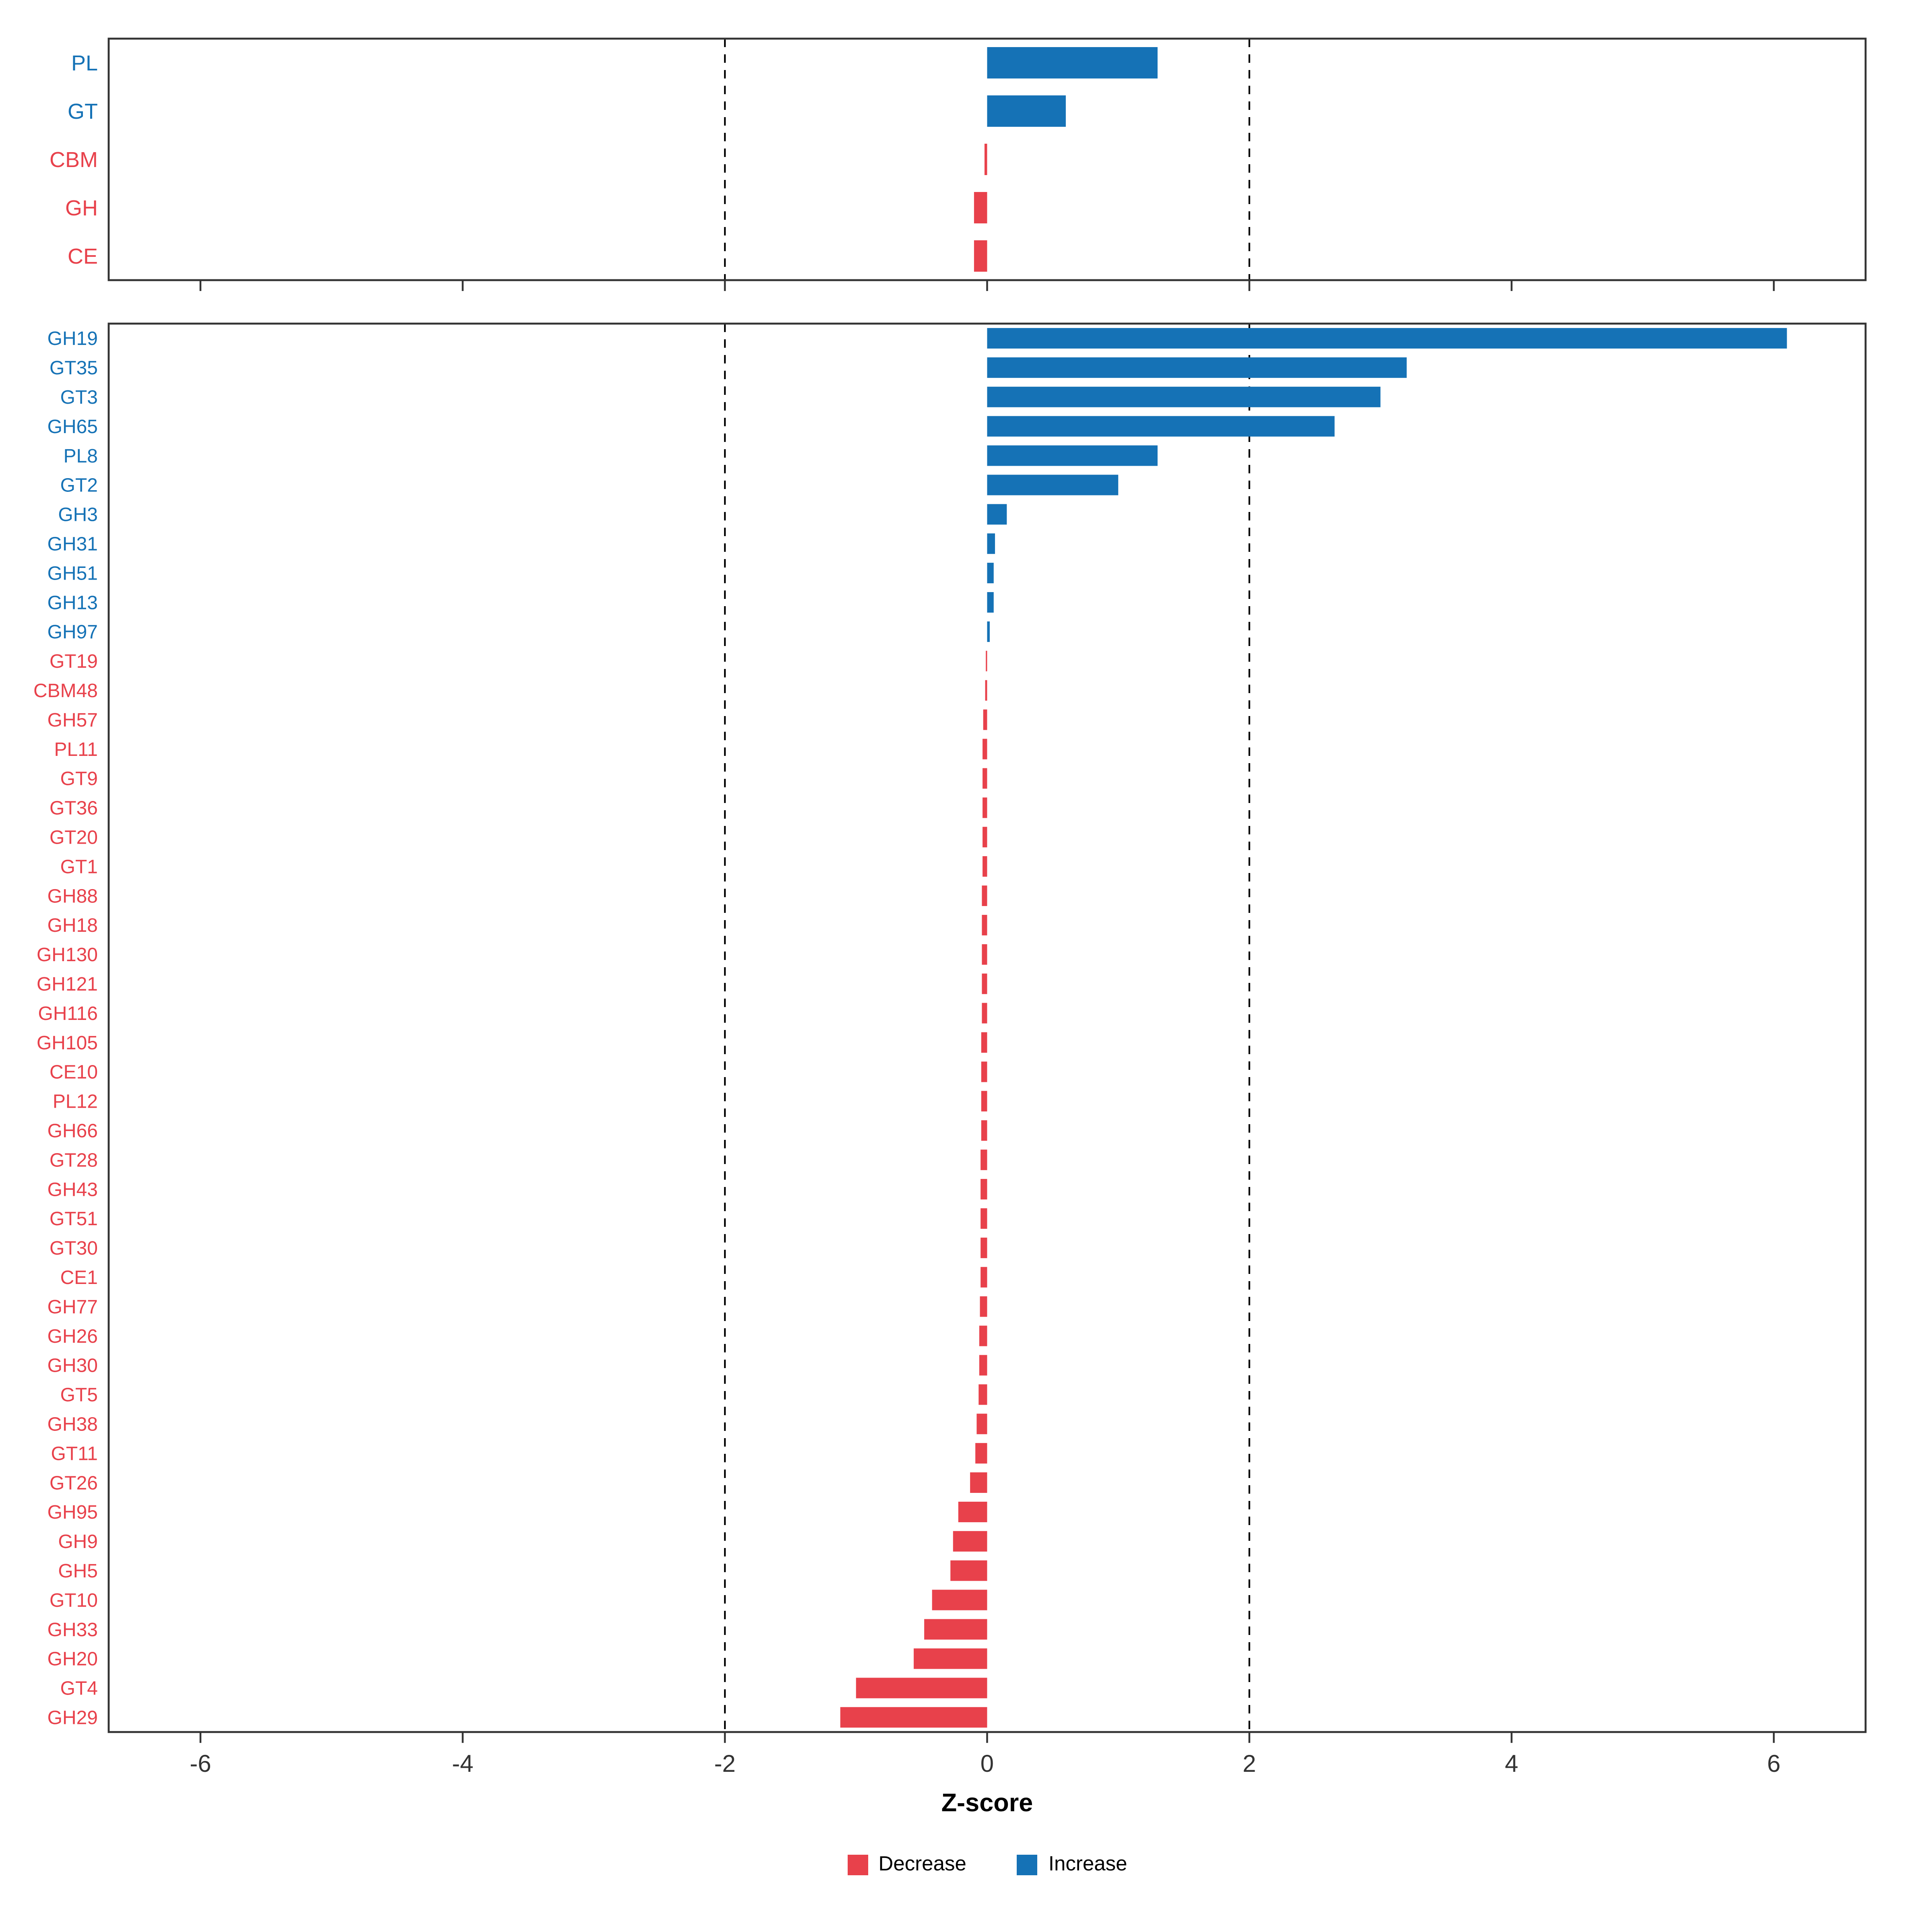  Describe the element at coordinates (74, 1600) in the screenshot. I see `y-label-GT10: GT10` at that location.